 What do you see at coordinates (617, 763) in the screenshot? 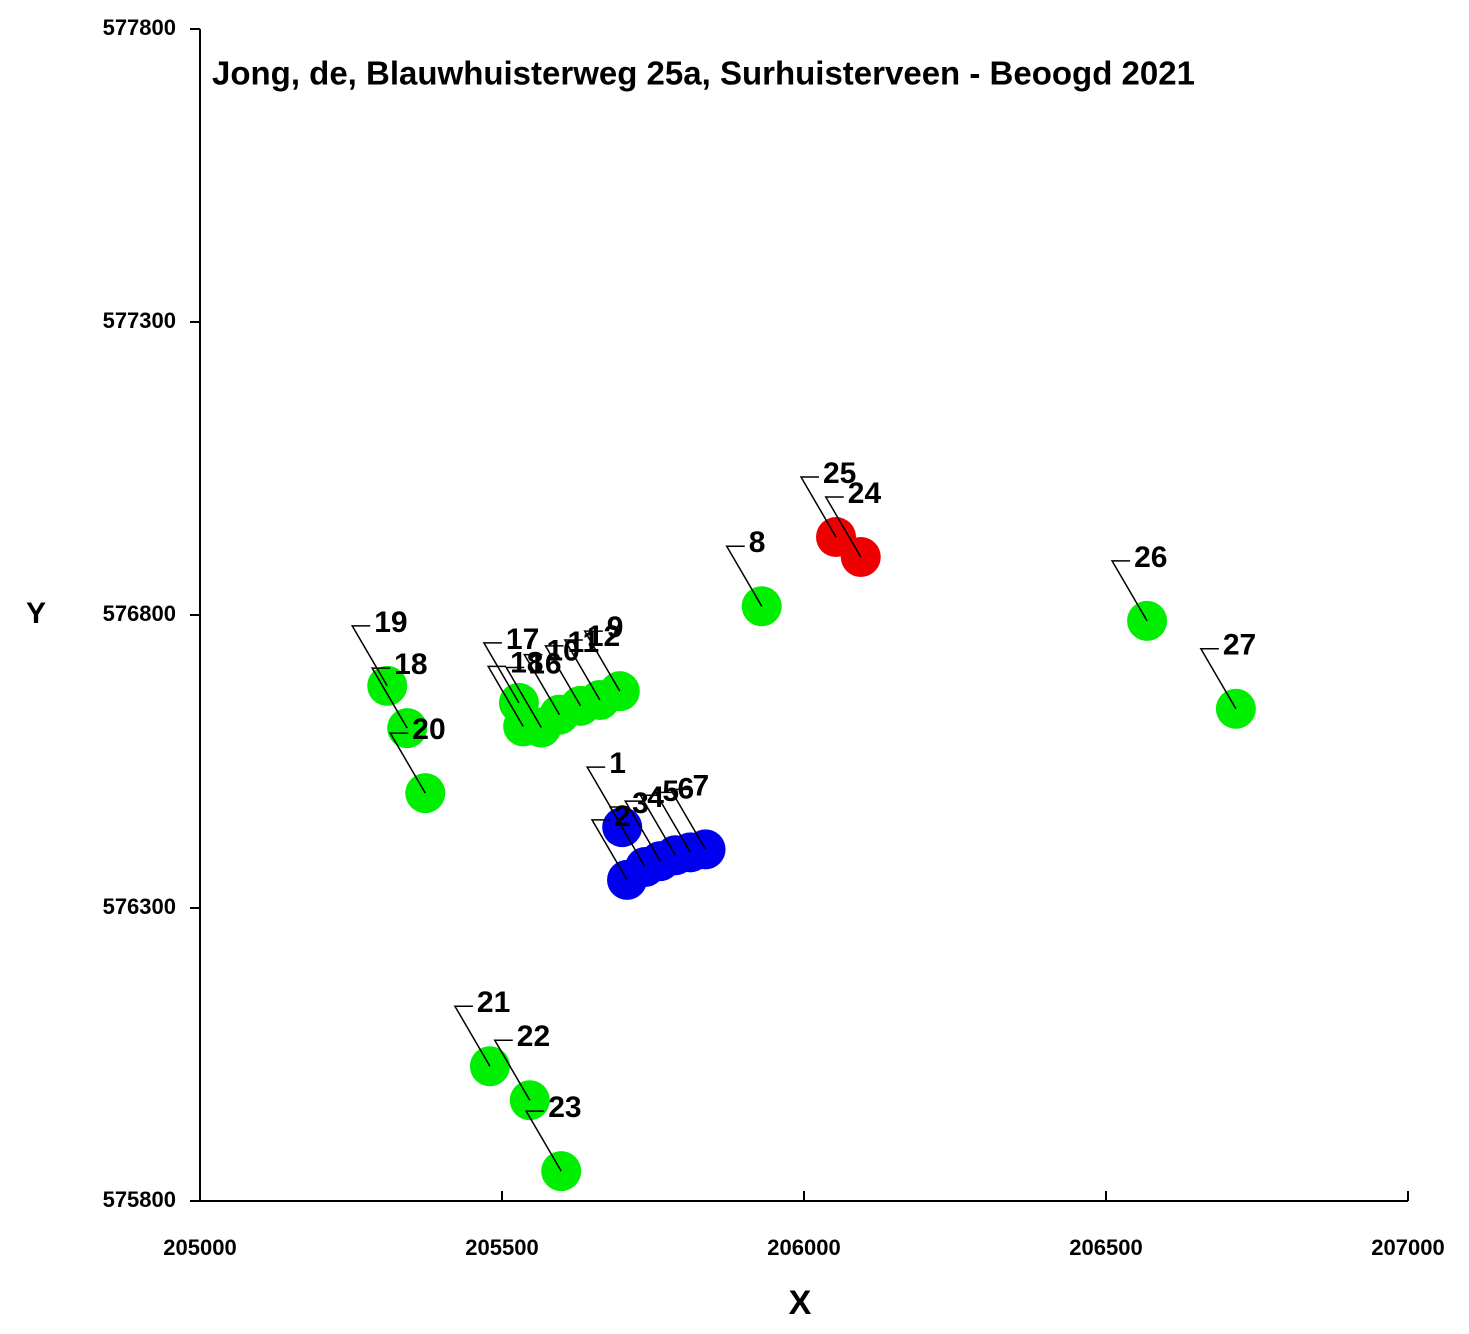
I see `point-label: 1` at bounding box center [617, 763].